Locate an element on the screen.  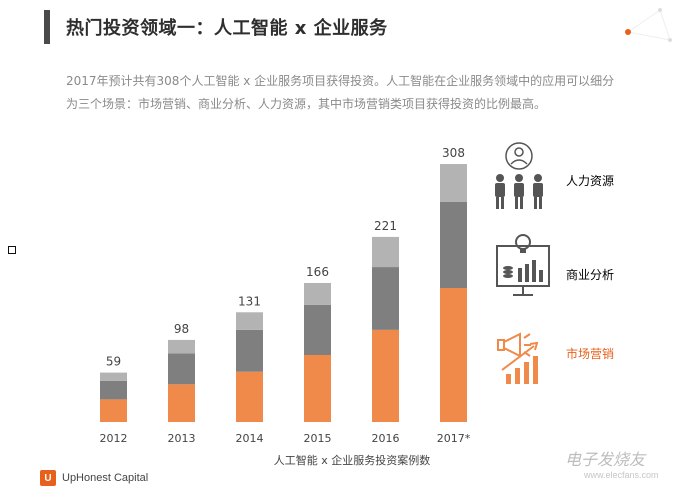
logo-mark-icon: U is located at coordinates (48, 478).